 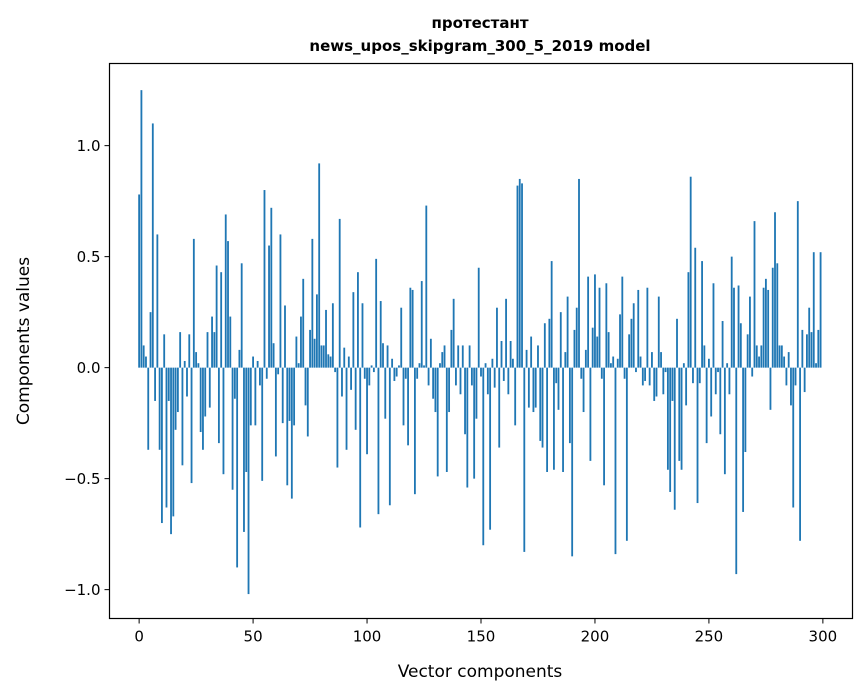 What do you see at coordinates (480, 672) in the screenshot?
I see `x-axis-label: Vector components` at bounding box center [480, 672].